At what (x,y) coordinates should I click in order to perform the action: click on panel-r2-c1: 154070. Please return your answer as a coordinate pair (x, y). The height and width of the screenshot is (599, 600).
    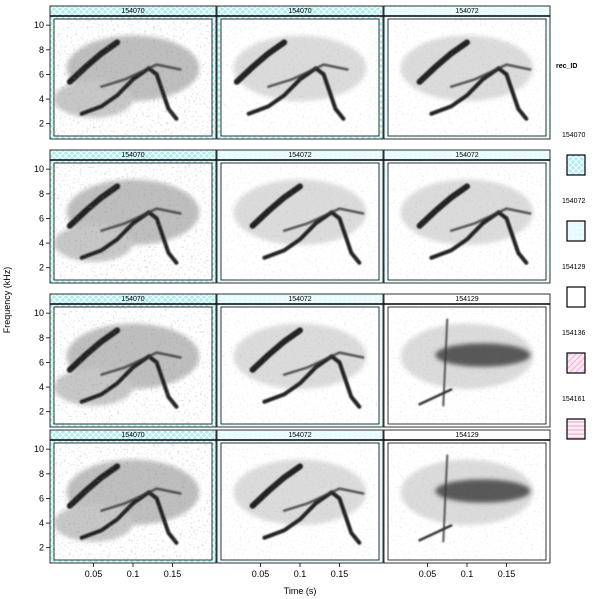
    Looking at the image, I should click on (133, 216).